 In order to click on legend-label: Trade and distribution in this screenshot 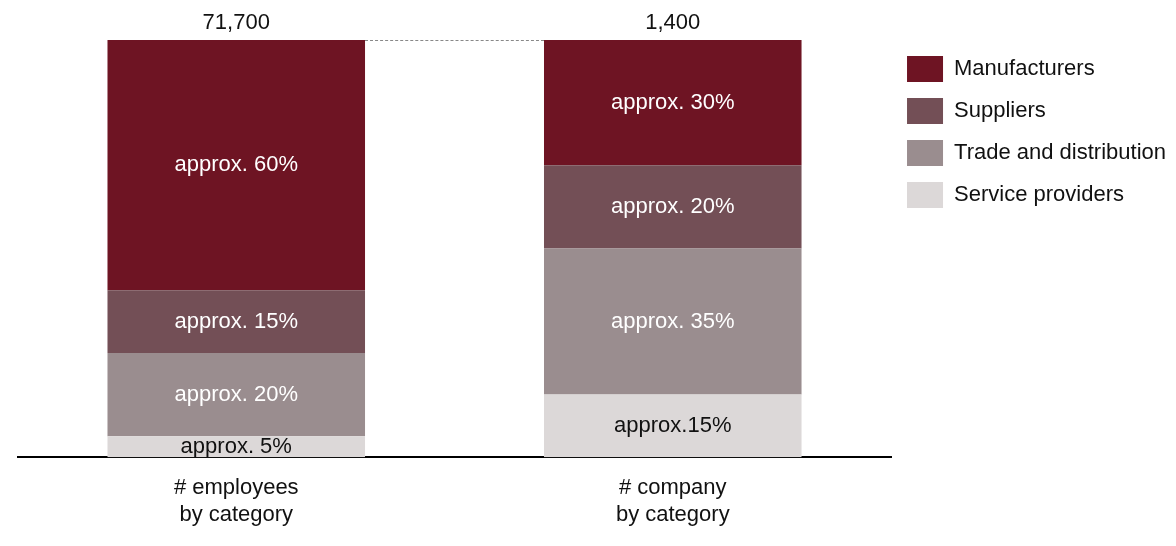, I will do `click(1060, 152)`.